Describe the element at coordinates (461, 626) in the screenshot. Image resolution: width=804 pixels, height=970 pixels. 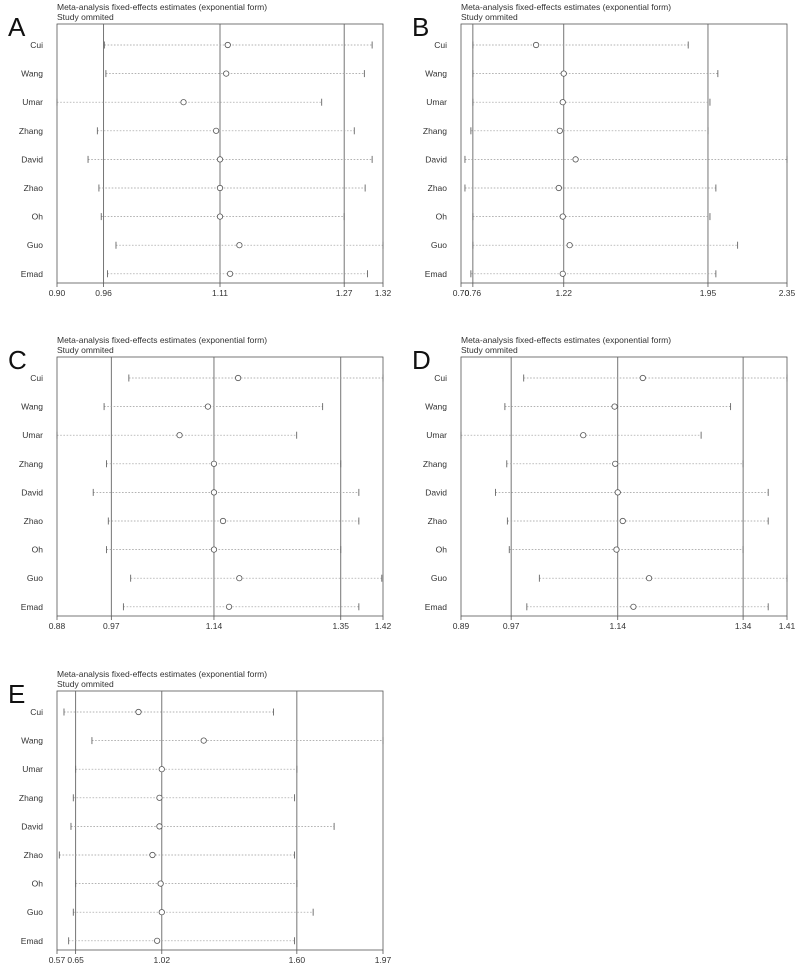
I see `x-tick-label: 0.89` at that location.